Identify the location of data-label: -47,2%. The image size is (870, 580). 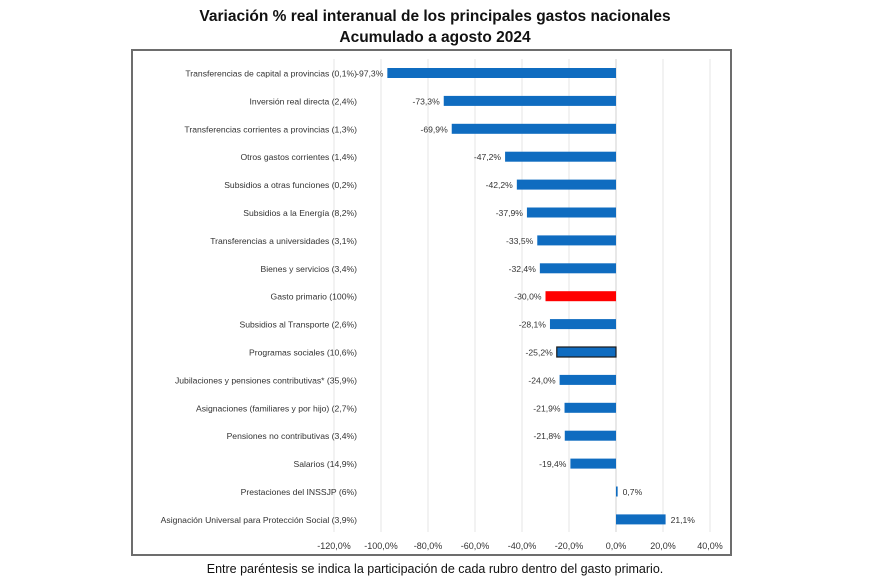
(488, 157).